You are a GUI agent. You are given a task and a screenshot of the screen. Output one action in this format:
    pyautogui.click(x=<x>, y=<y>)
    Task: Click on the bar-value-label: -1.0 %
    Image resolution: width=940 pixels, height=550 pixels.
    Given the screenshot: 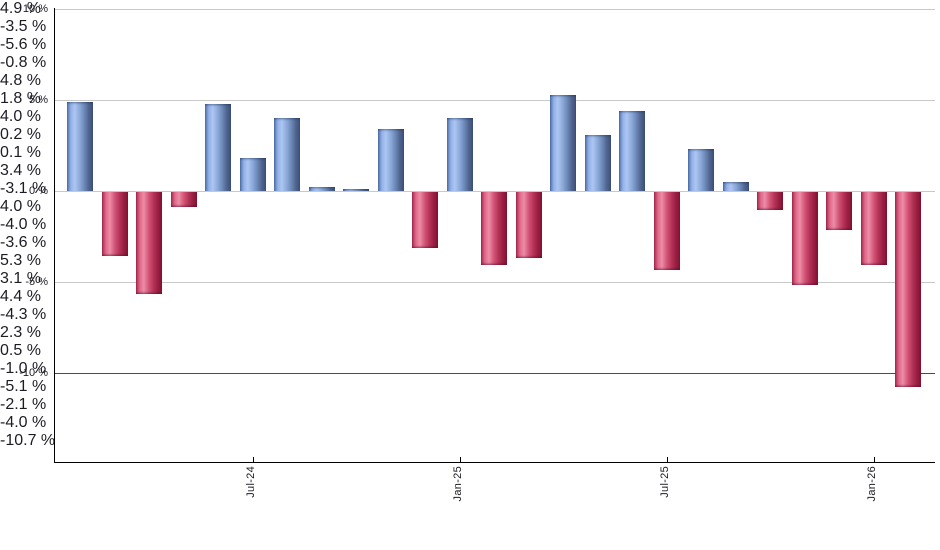 What is the action you would take?
    pyautogui.click(x=23, y=368)
    